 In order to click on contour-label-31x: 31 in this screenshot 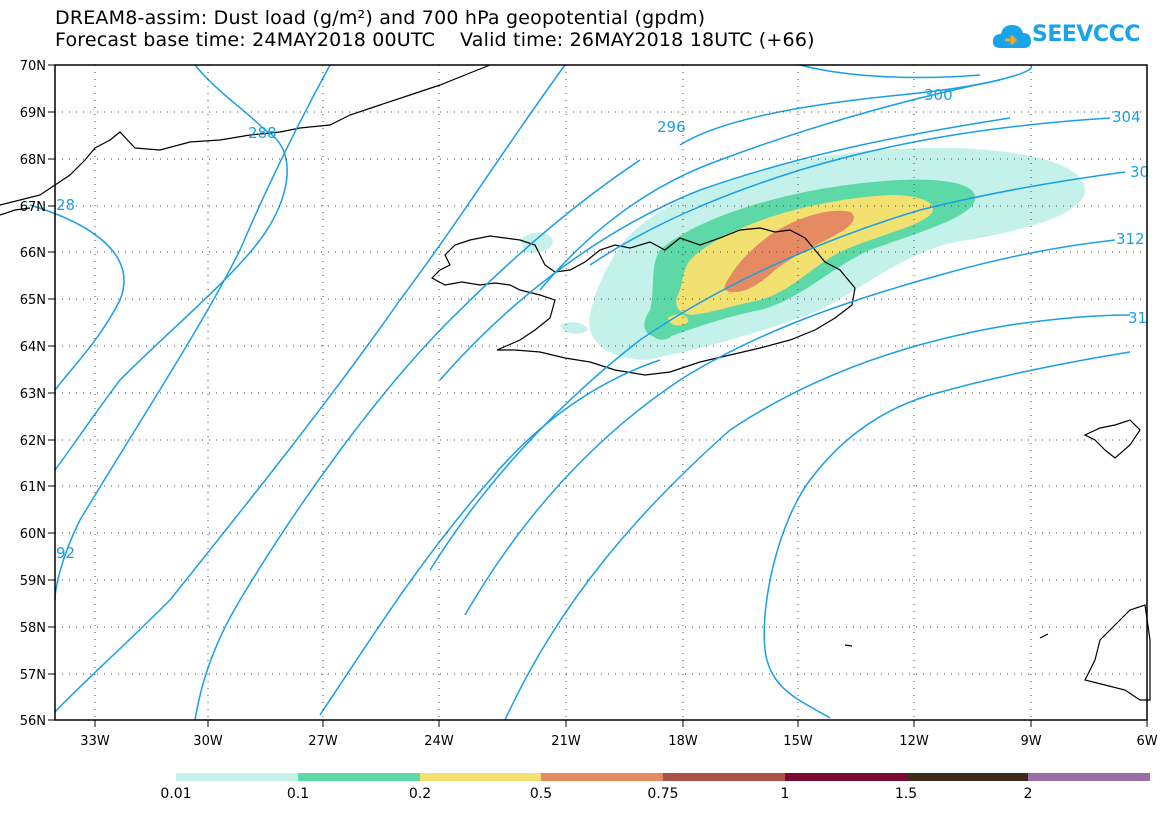, I will do `click(1137, 318)`.